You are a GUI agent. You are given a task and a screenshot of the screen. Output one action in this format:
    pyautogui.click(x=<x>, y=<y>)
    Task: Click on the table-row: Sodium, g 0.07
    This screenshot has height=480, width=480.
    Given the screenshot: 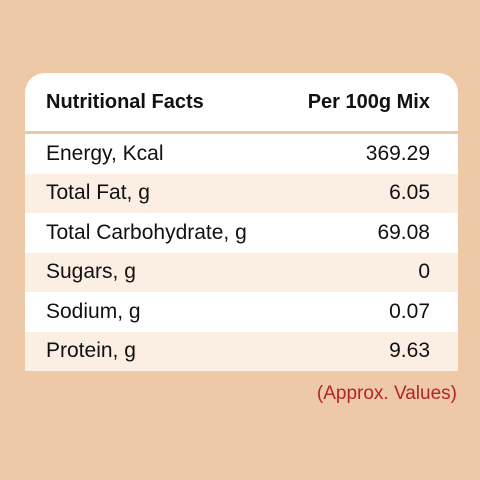 What is the action you would take?
    pyautogui.click(x=241, y=312)
    